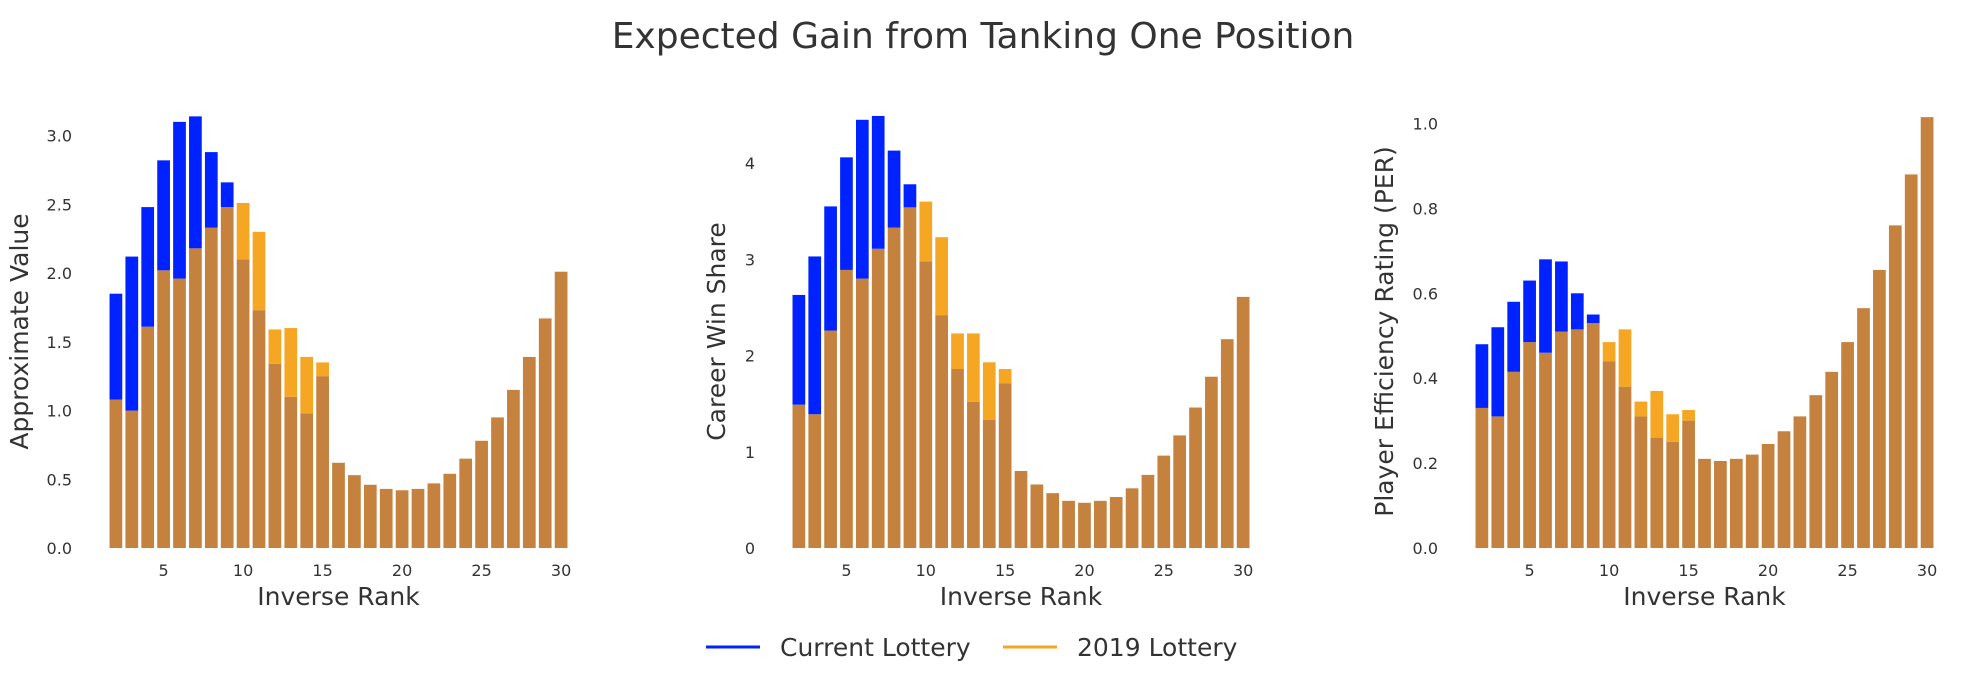  Describe the element at coordinates (1384, 331) in the screenshot. I see `y-axis-label-per: Player Efficiency Rating (PER)` at that location.